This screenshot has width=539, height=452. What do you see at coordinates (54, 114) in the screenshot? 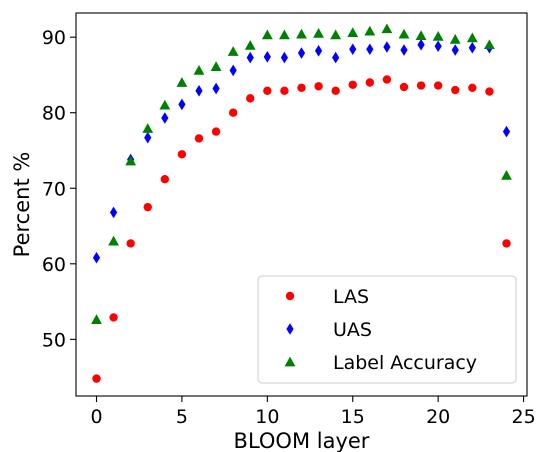
I see `y-tick-label: 80` at bounding box center [54, 114].